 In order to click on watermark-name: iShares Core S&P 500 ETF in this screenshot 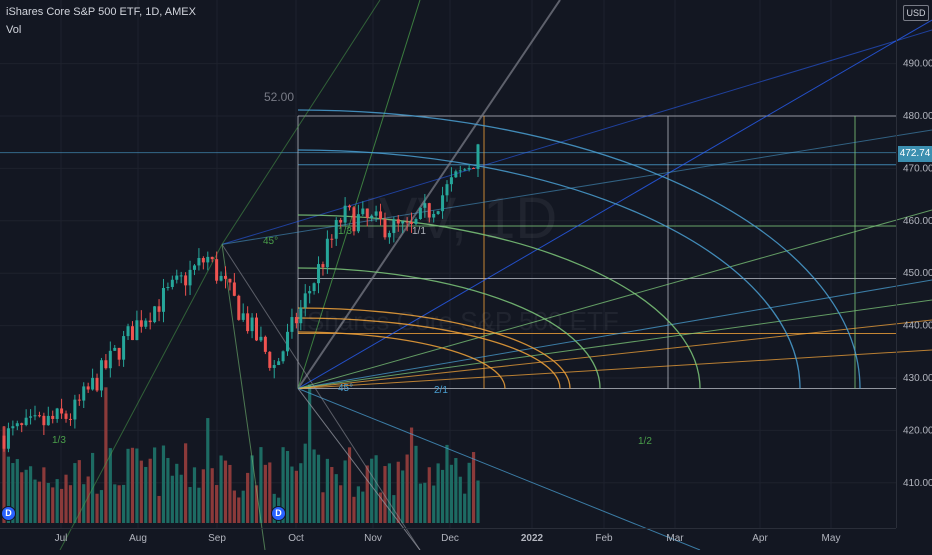, I will do `click(459, 321)`.